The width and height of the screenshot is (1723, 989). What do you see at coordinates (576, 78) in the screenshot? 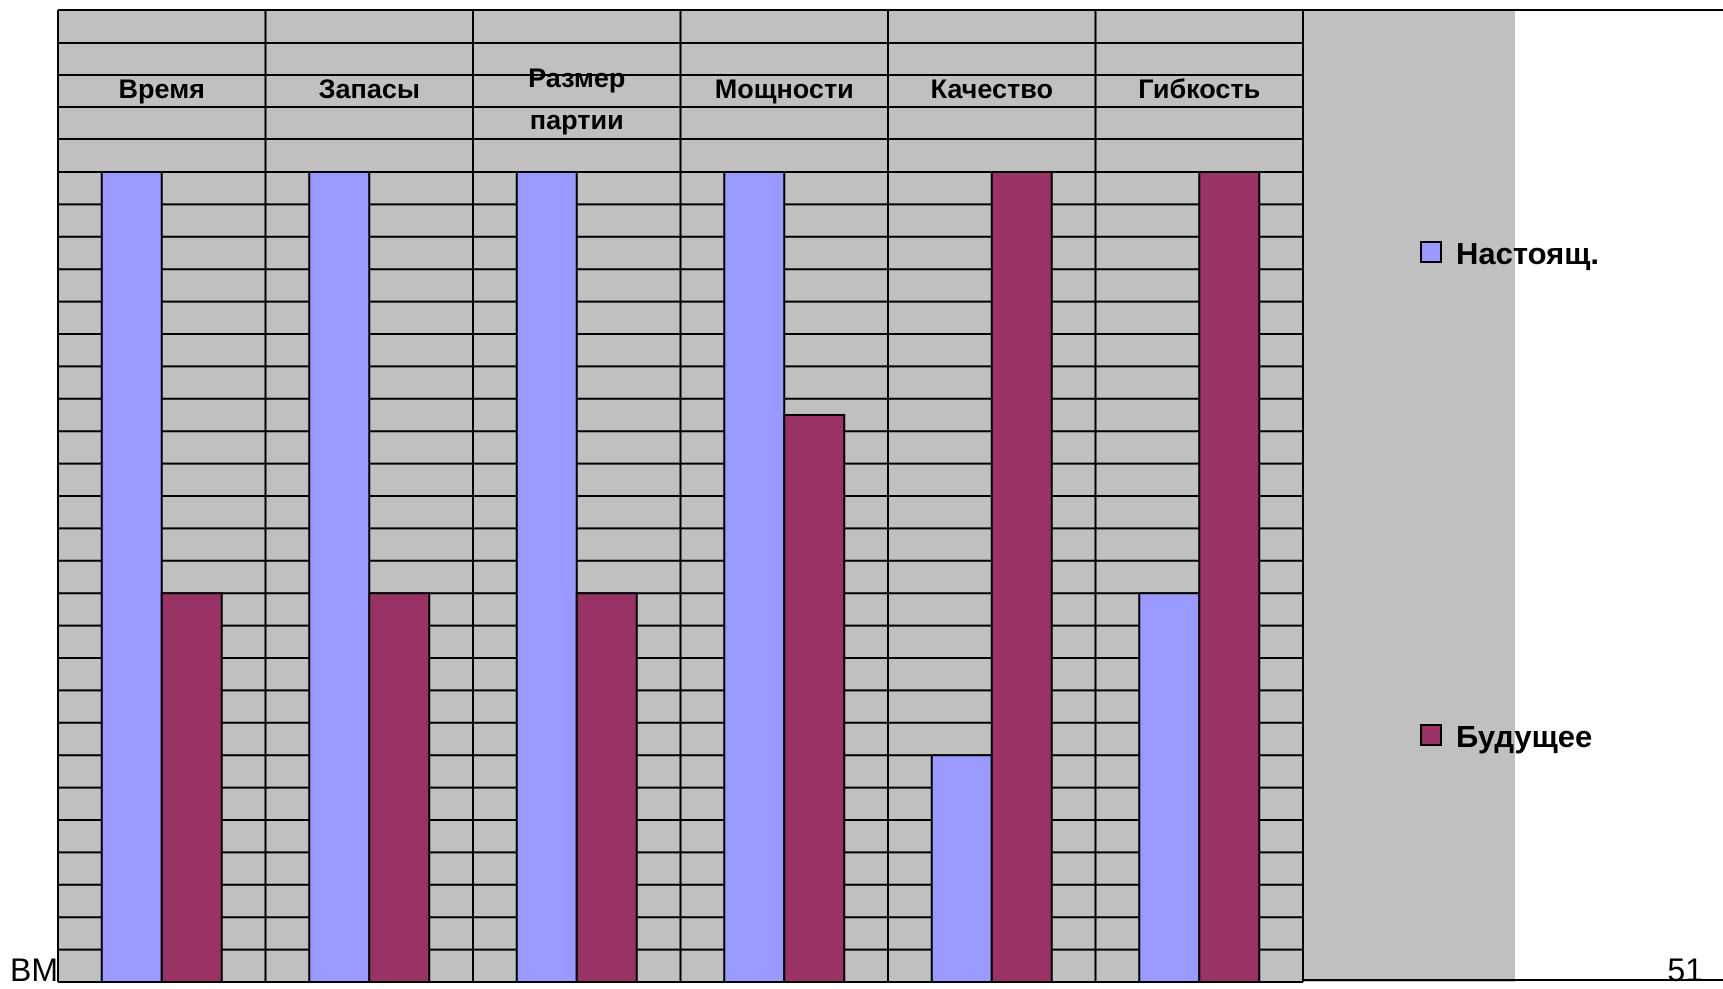
I see `category-label: Размер` at bounding box center [576, 78].